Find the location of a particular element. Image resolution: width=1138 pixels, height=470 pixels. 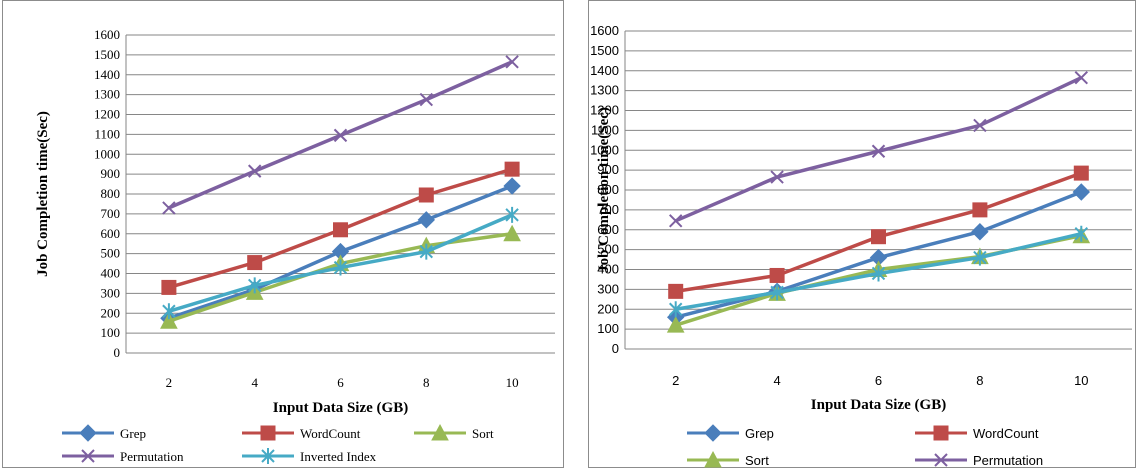

y-tick-label: 1100 is located at coordinates (605, 129).